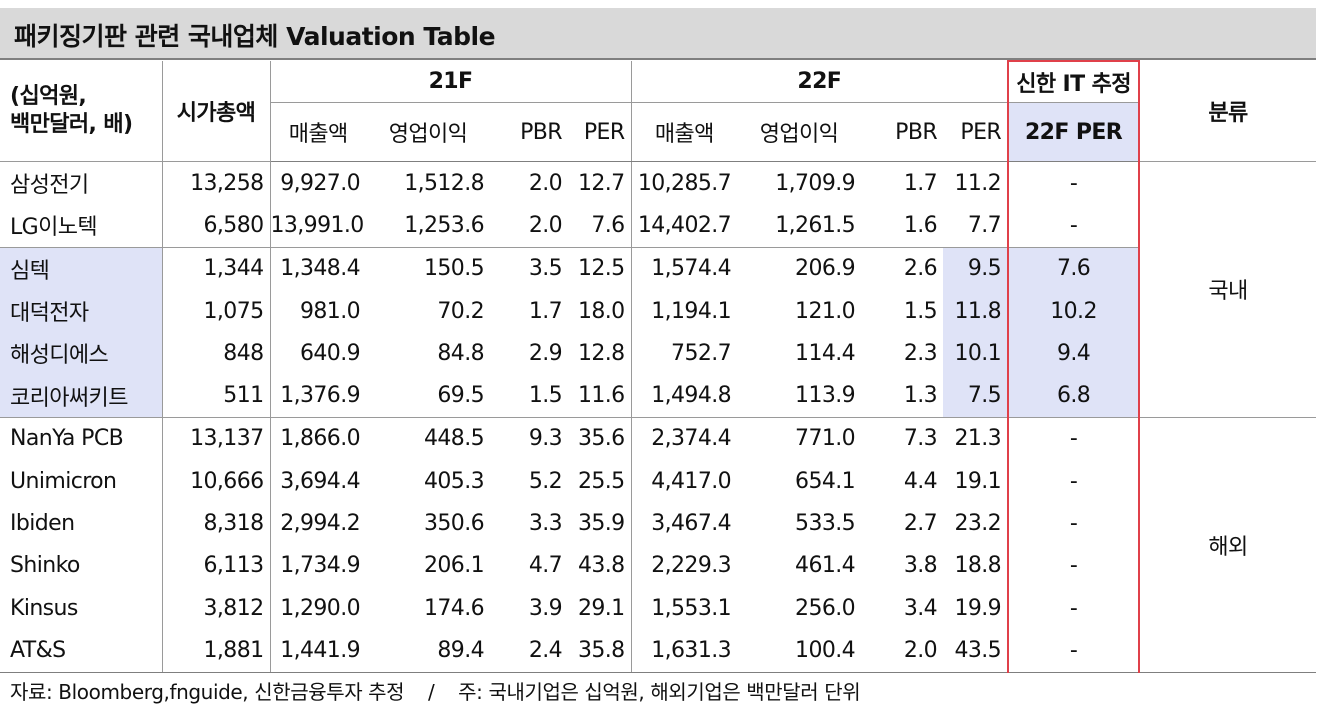 This screenshot has height=720, width=1322. I want to click on per-21f: 43.8, so click(601, 566).